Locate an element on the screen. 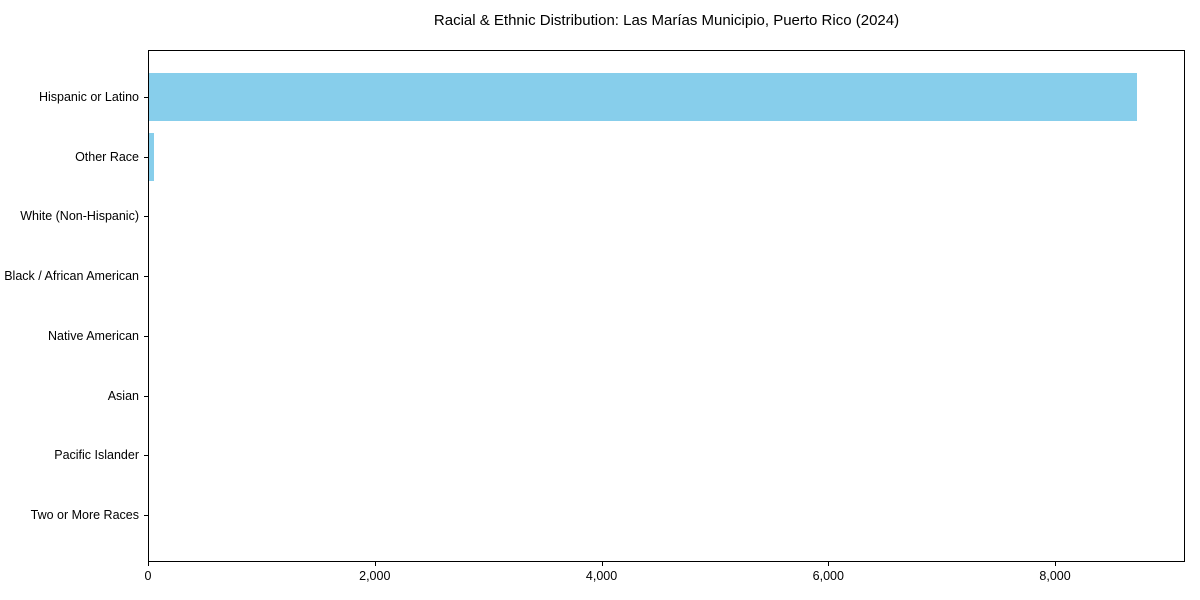 The height and width of the screenshot is (600, 1200). bar-other-race is located at coordinates (152, 156).